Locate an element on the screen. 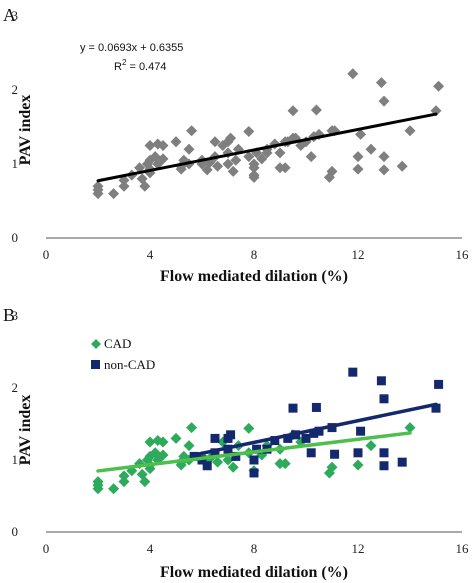  r-squared-label: R2 = 0.474 is located at coordinates (140, 65).